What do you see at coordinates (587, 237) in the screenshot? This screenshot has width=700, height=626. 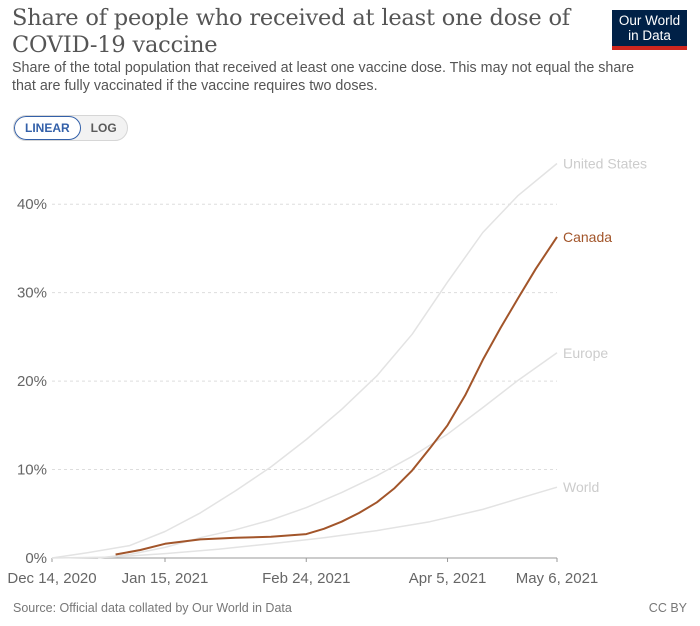 I see `series-label-canada: Canada` at bounding box center [587, 237].